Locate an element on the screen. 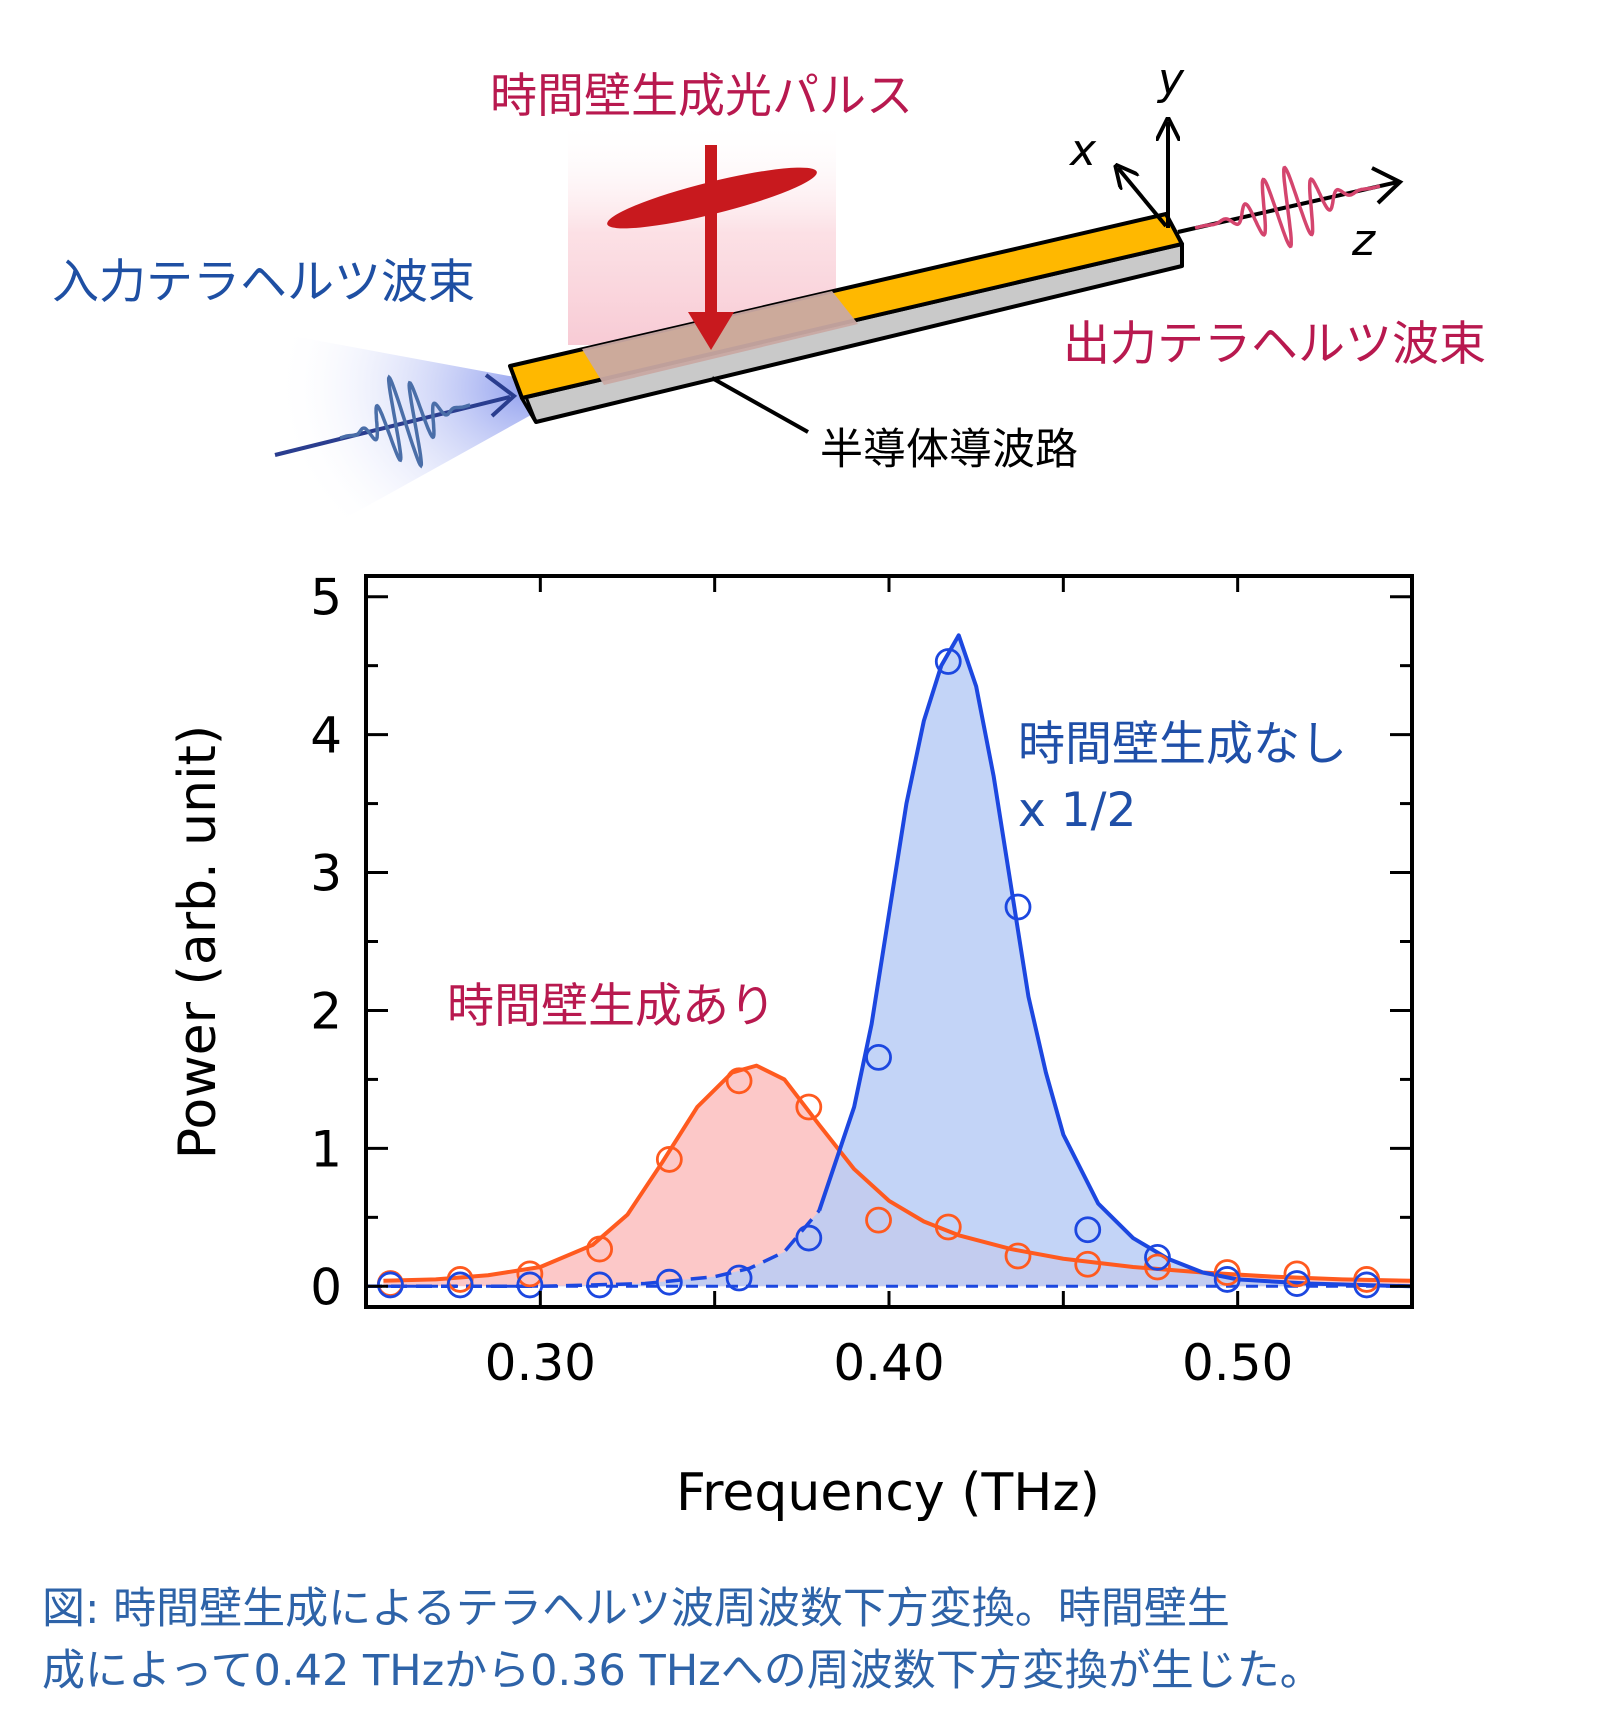  waveguide-label: 半導体導波路 is located at coordinates (949, 450).